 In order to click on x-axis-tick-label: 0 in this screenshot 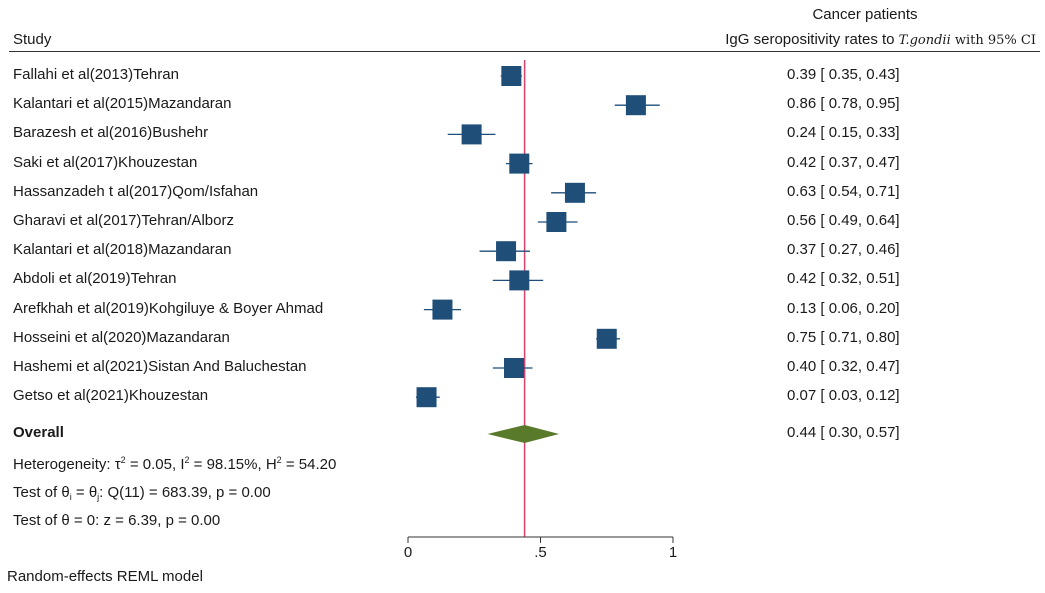, I will do `click(408, 552)`.